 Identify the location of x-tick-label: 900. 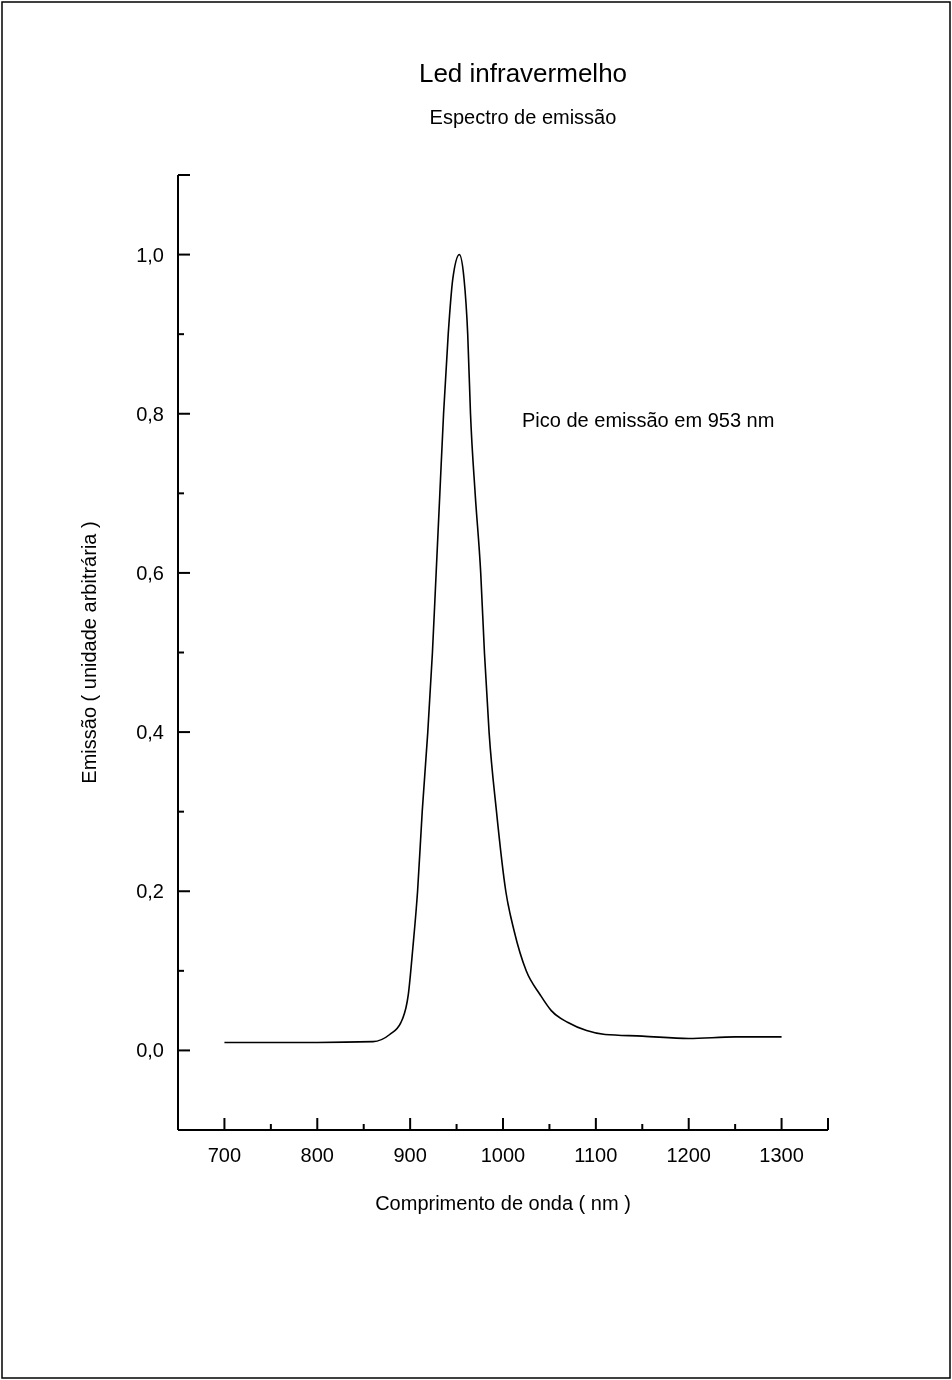
(410, 1155).